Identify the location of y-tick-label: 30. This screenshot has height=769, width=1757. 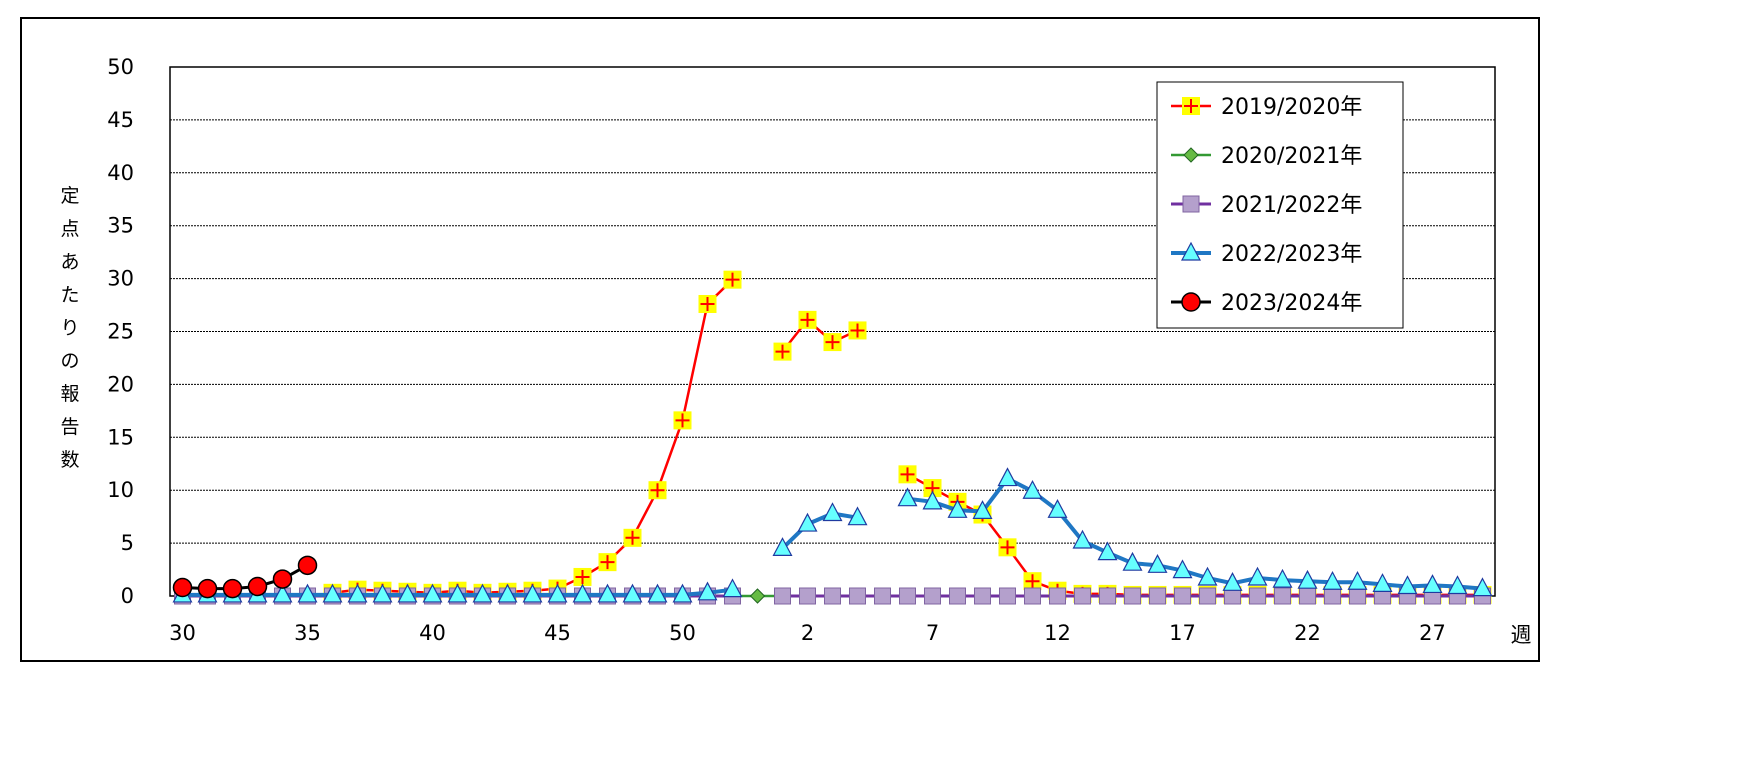
(120, 279).